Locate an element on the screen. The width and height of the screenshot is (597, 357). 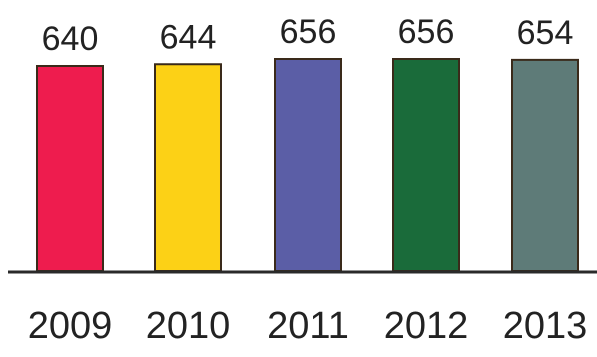
value-label-2013: 654 is located at coordinates (545, 33).